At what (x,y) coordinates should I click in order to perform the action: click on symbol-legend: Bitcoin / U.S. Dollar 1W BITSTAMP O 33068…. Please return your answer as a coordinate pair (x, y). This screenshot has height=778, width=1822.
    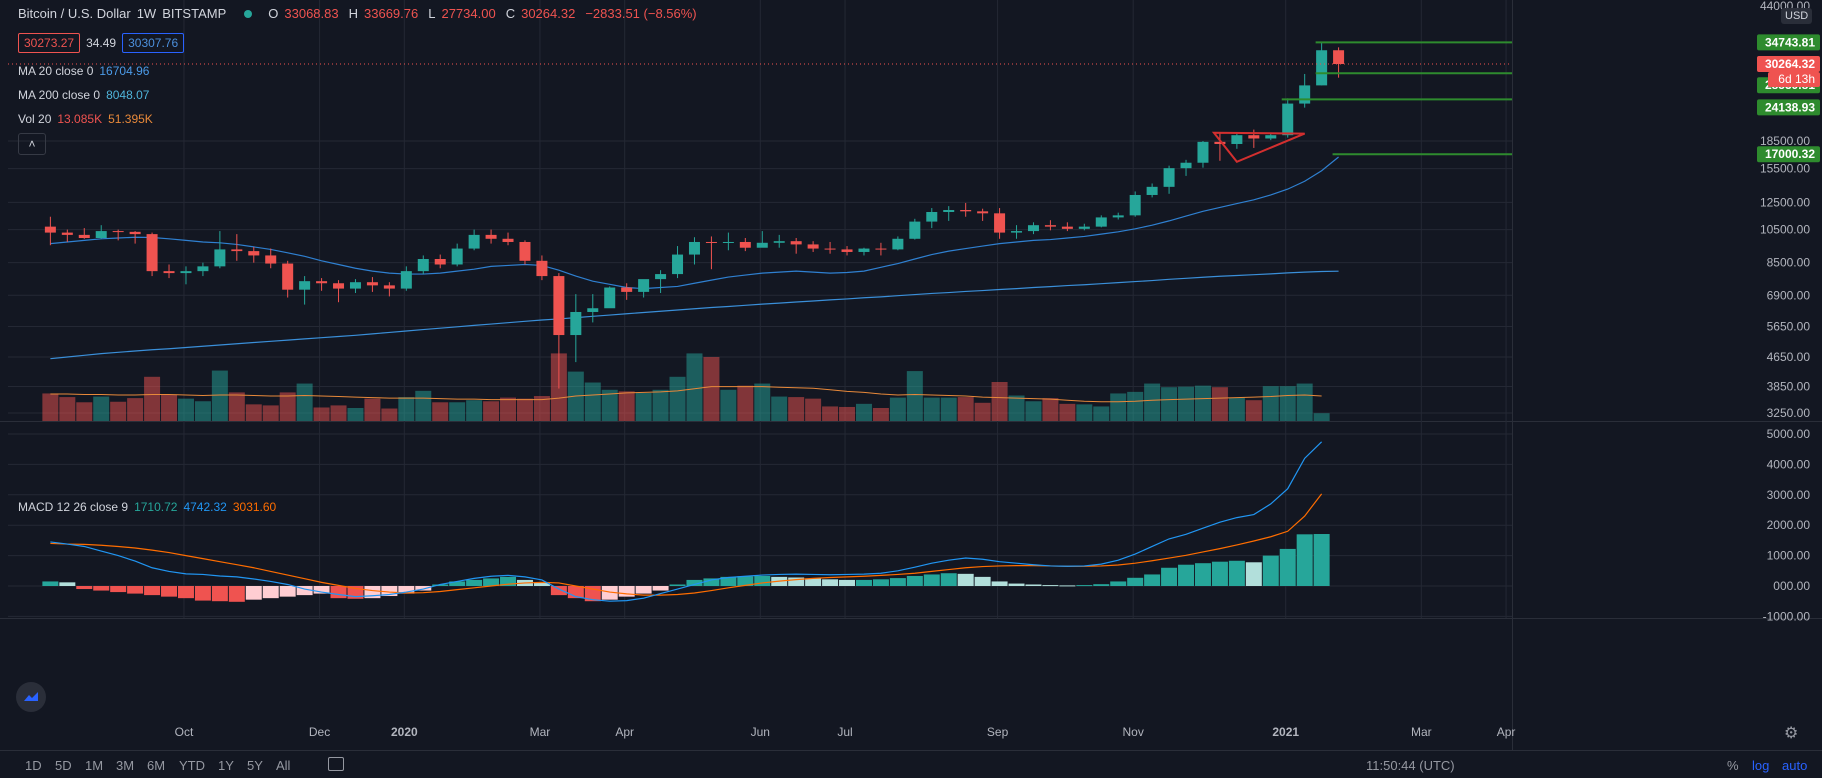
    Looking at the image, I should click on (359, 13).